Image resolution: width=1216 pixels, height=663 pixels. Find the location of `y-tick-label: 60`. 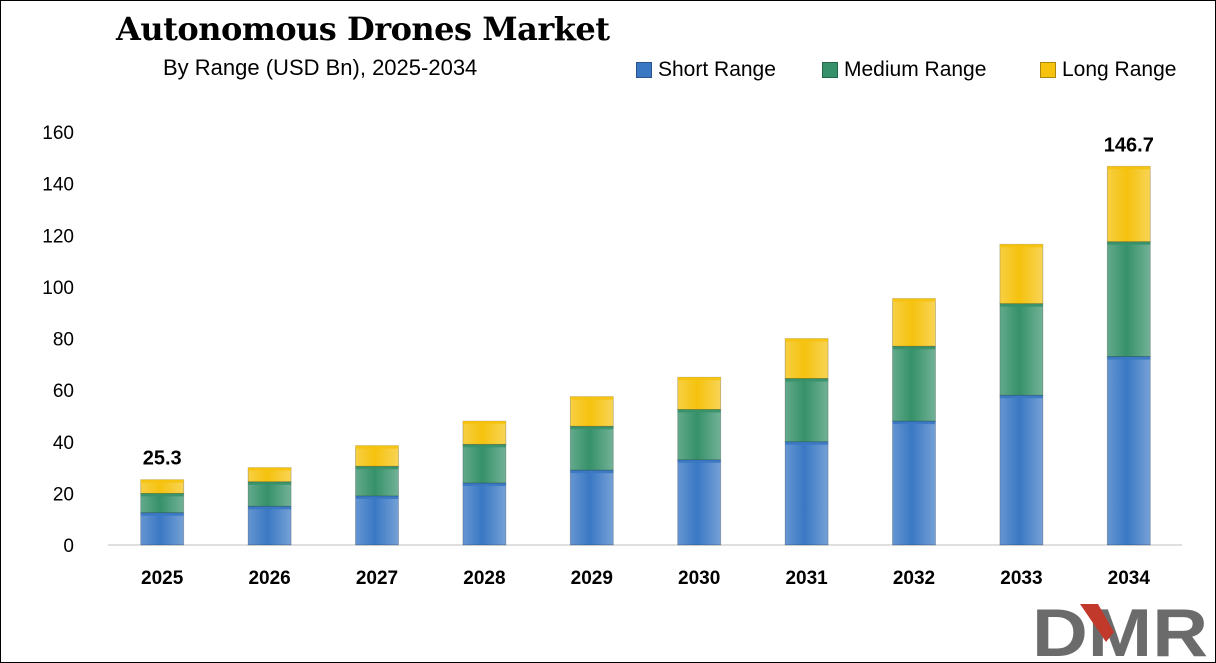

y-tick-label: 60 is located at coordinates (63, 391).